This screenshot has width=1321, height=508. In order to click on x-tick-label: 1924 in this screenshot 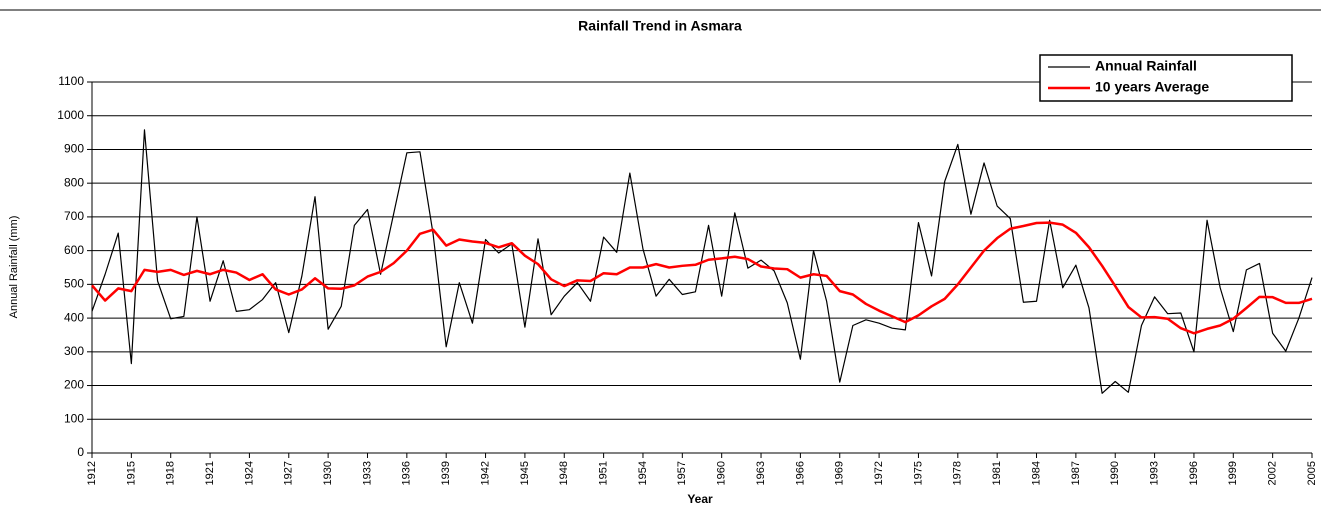, I will do `click(249, 473)`.